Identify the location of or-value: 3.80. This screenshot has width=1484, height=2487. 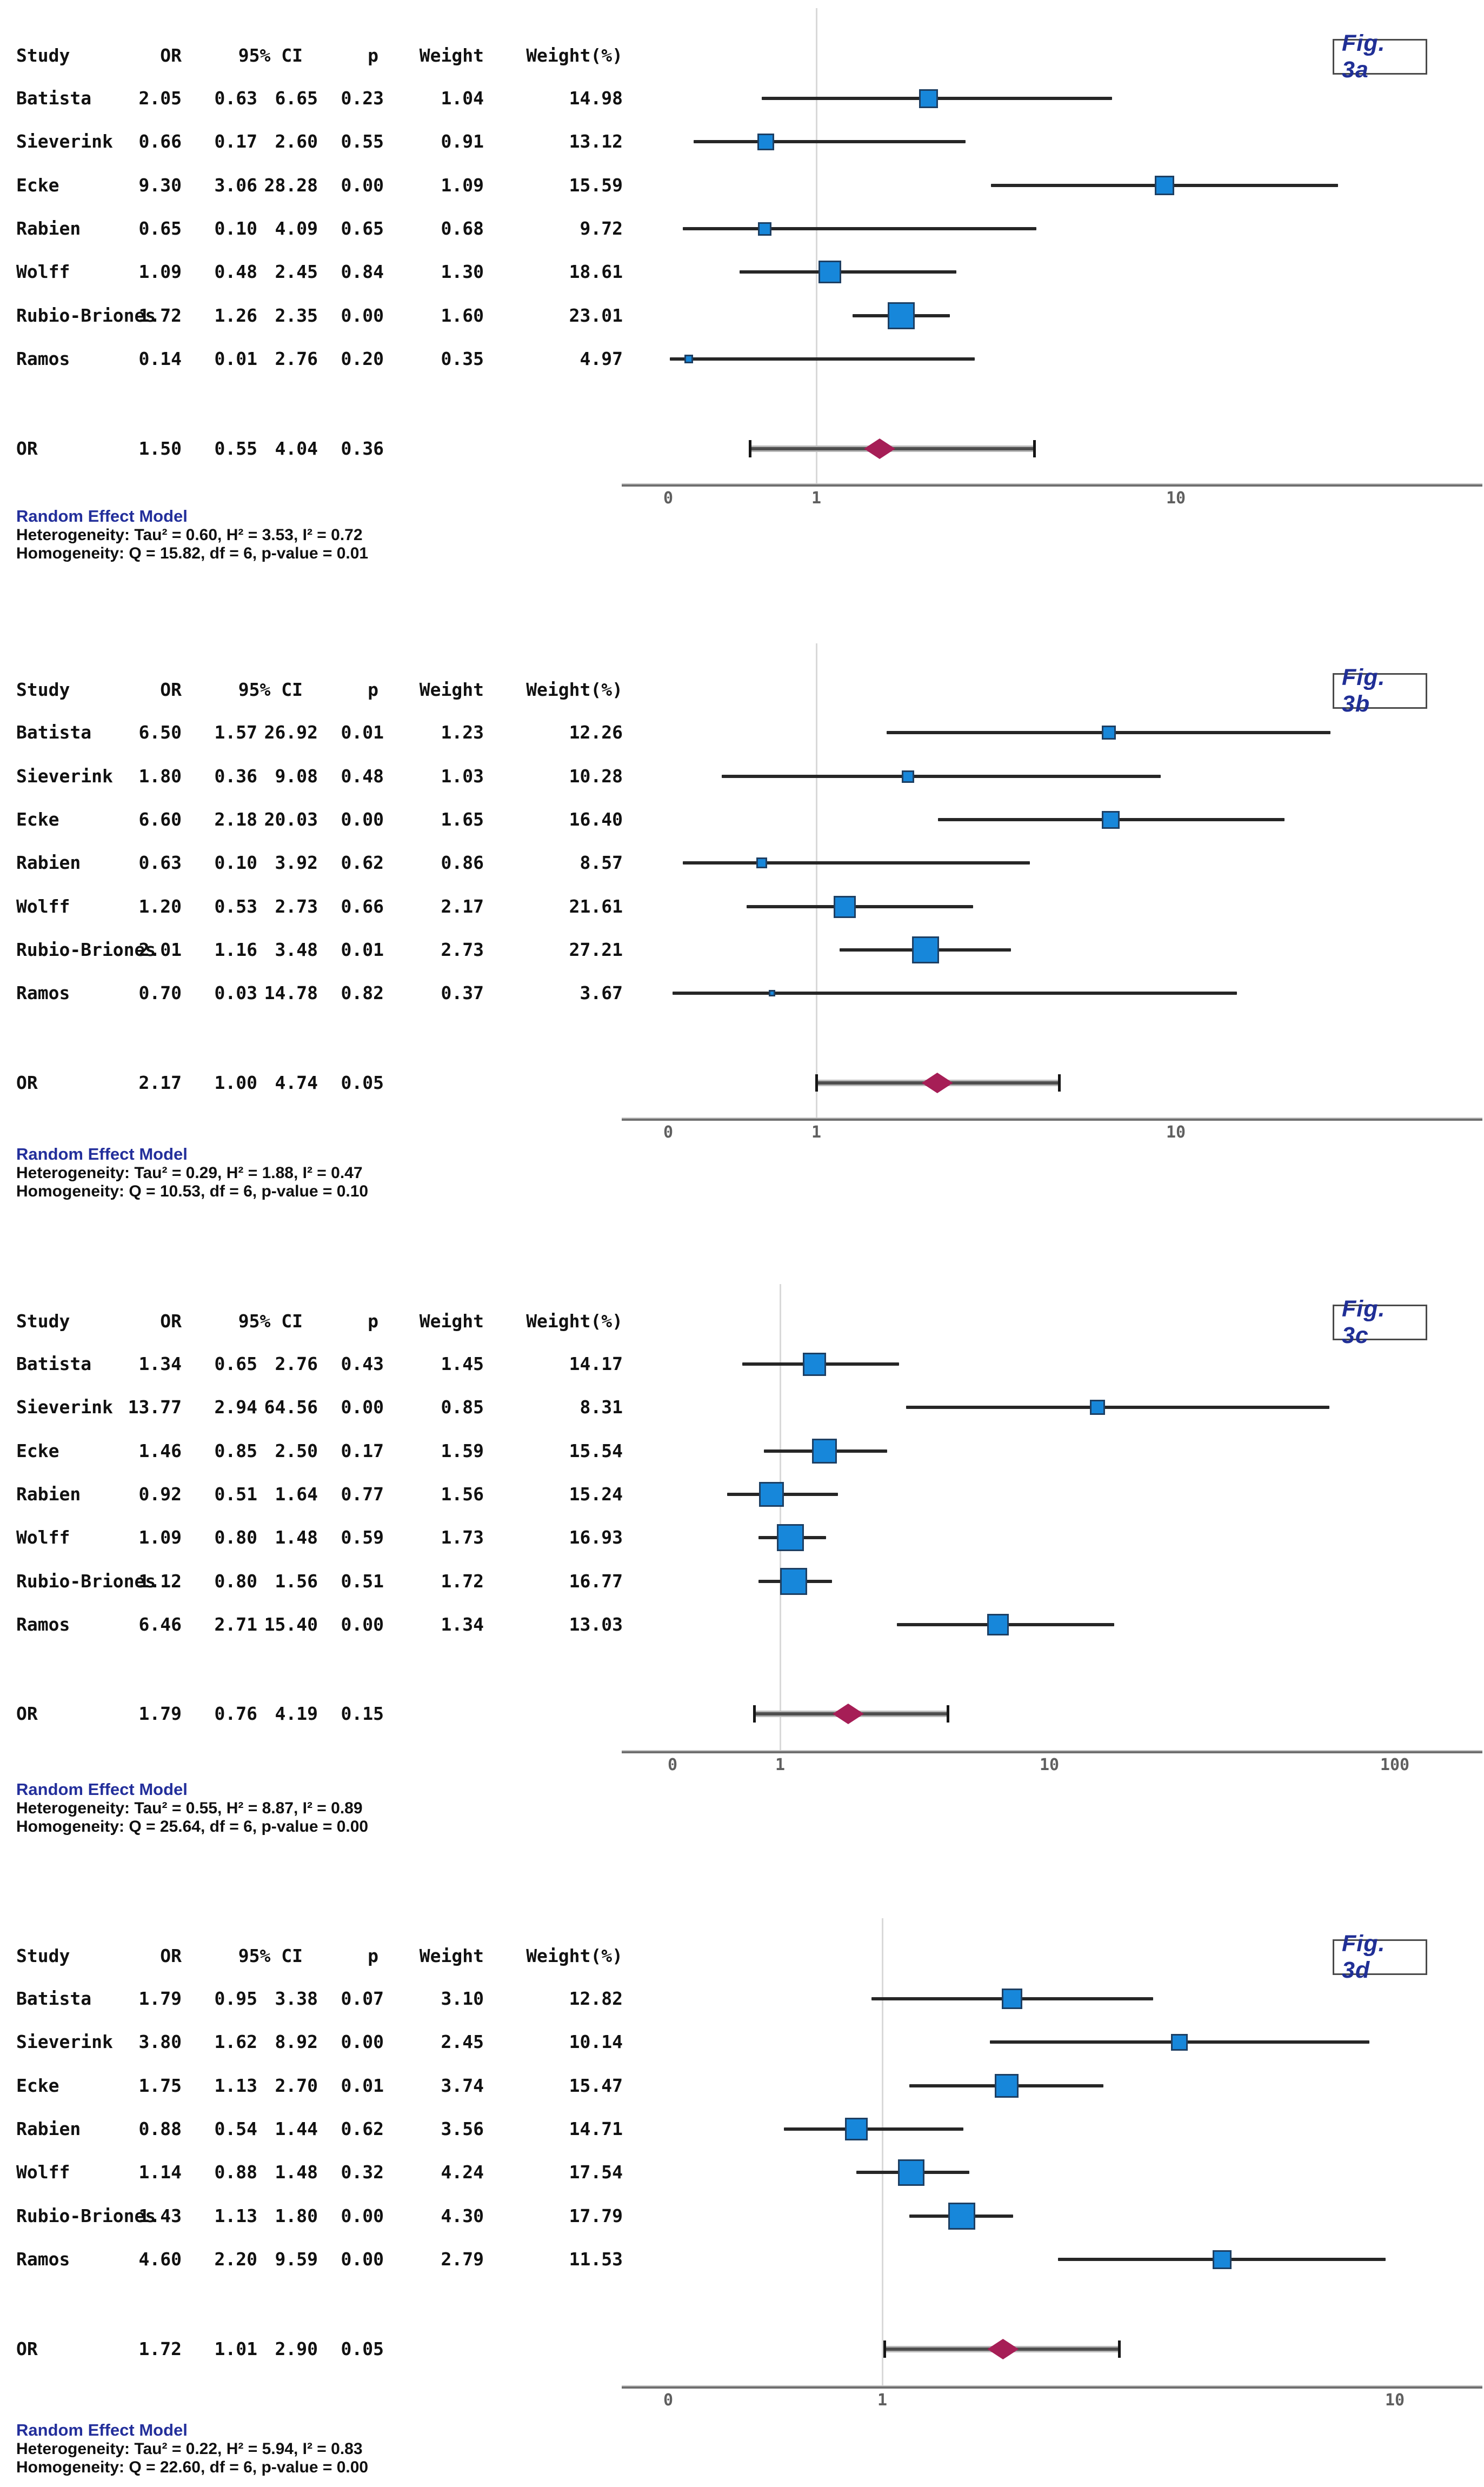
(160, 2041).